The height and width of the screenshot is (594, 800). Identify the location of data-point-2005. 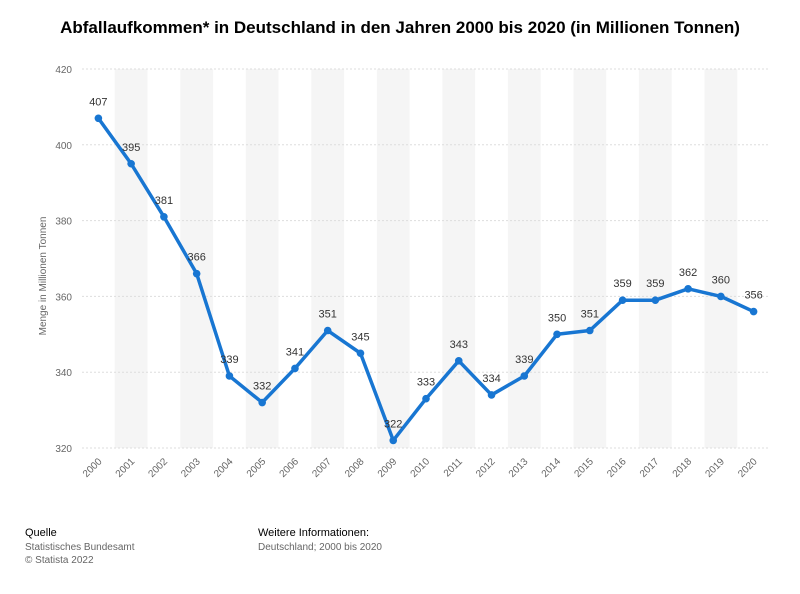
(262, 402).